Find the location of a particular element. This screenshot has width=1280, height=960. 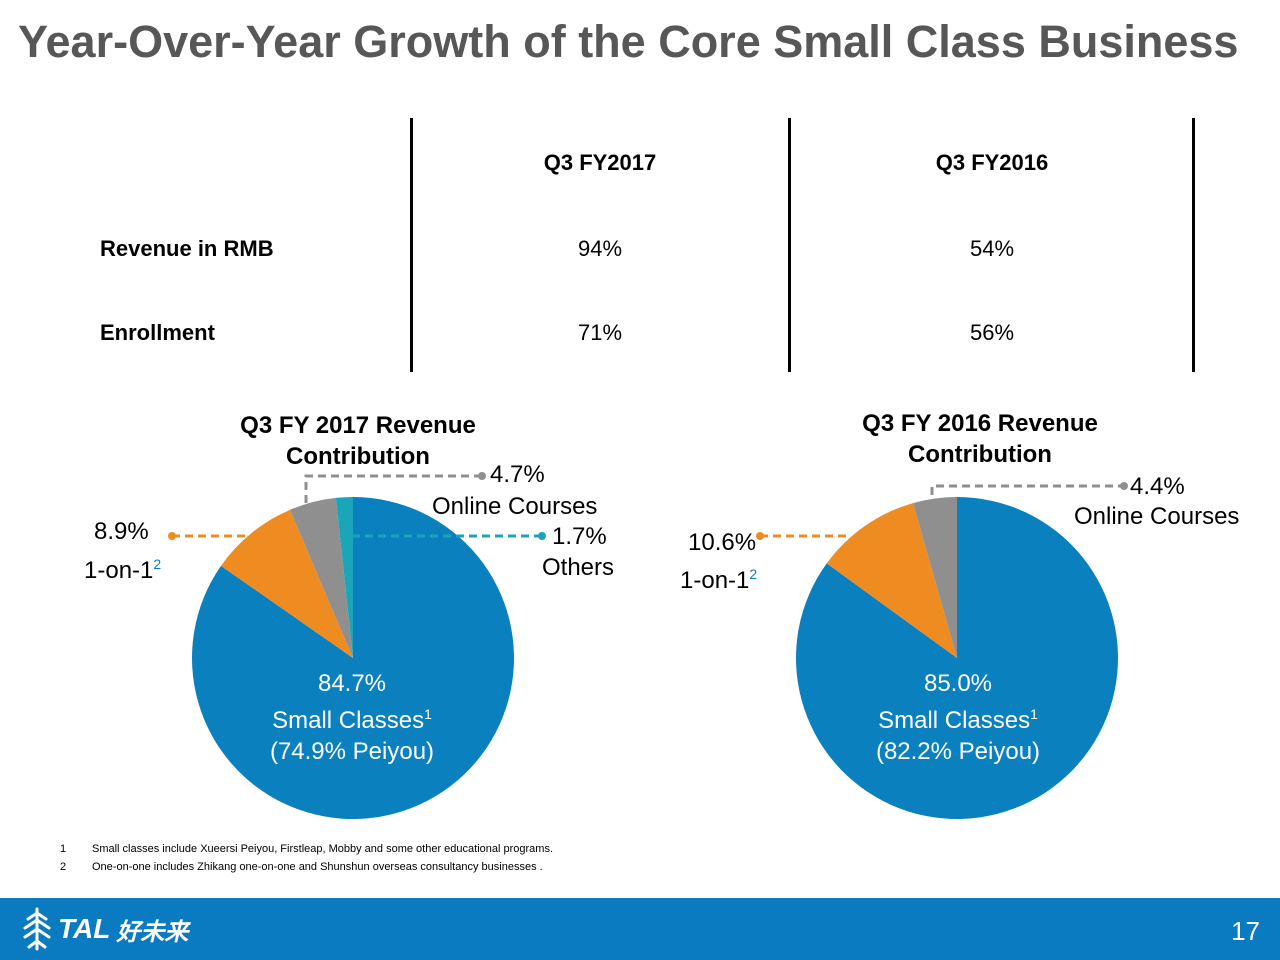

table-cell: 71% is located at coordinates (600, 332).